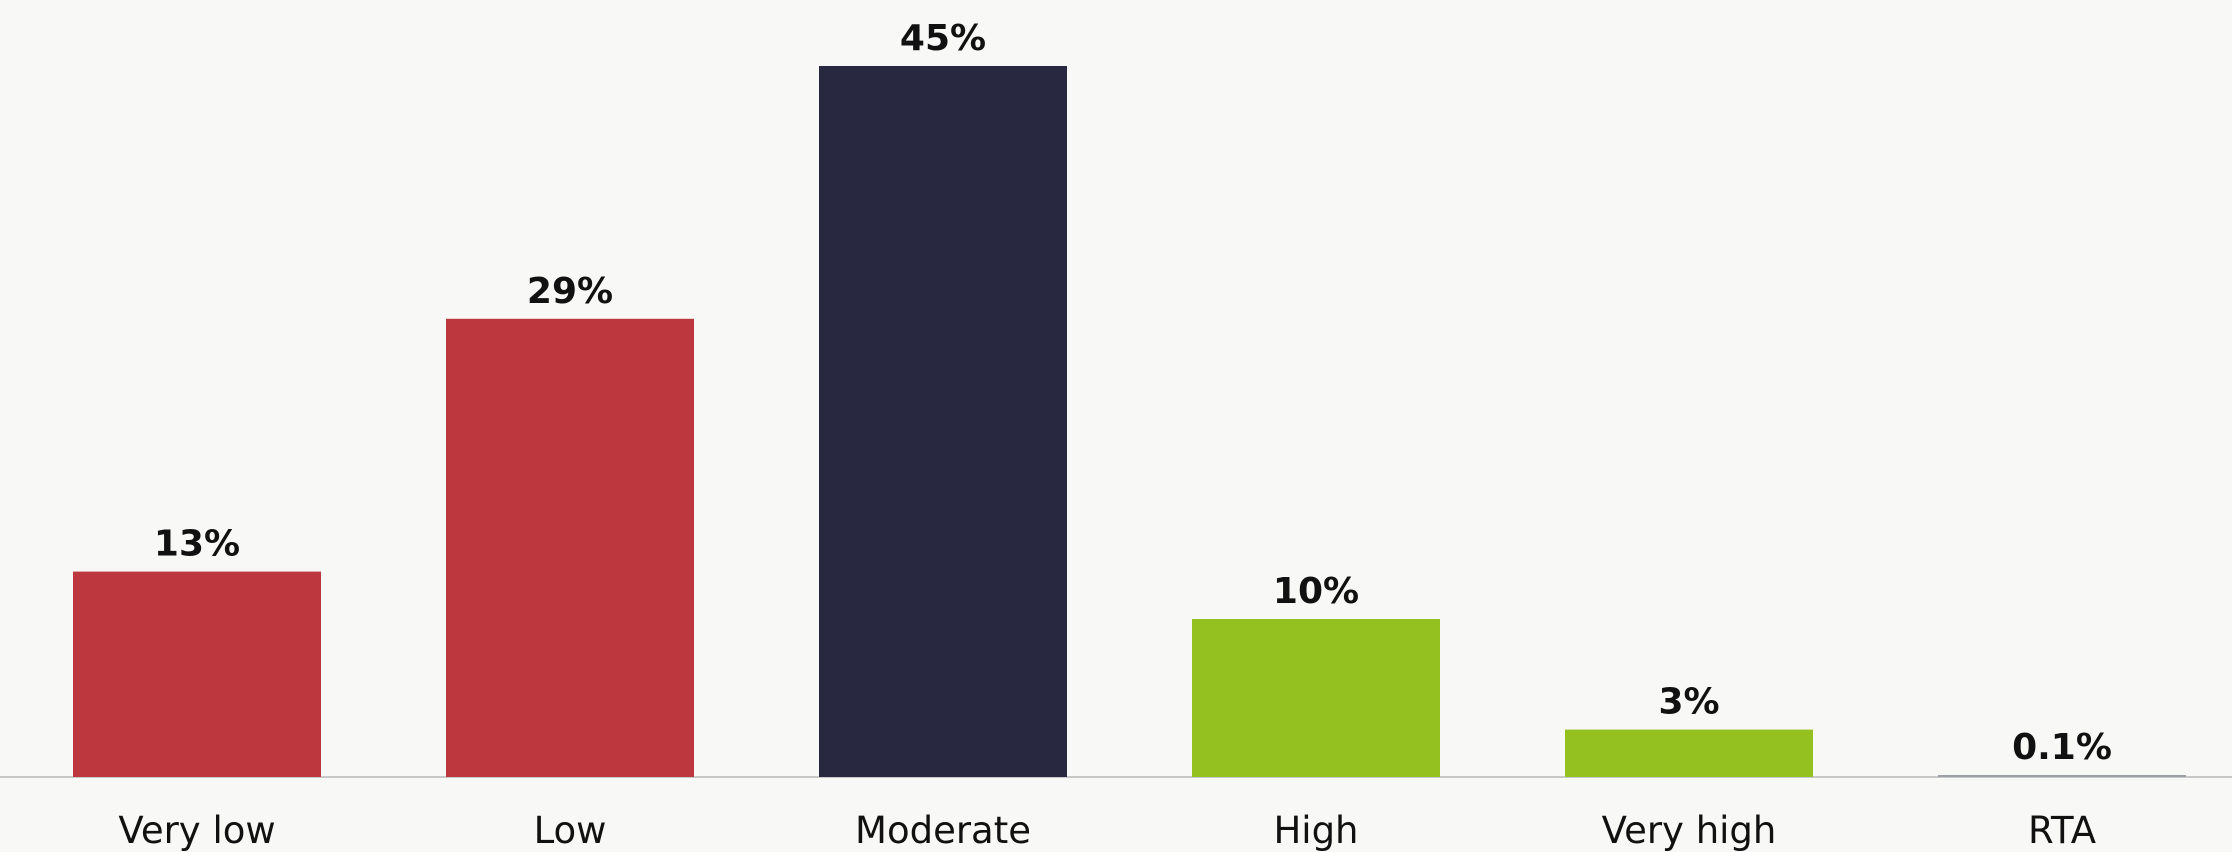 The image size is (2232, 852). Describe the element at coordinates (197, 544) in the screenshot. I see `value-label: 13%` at that location.